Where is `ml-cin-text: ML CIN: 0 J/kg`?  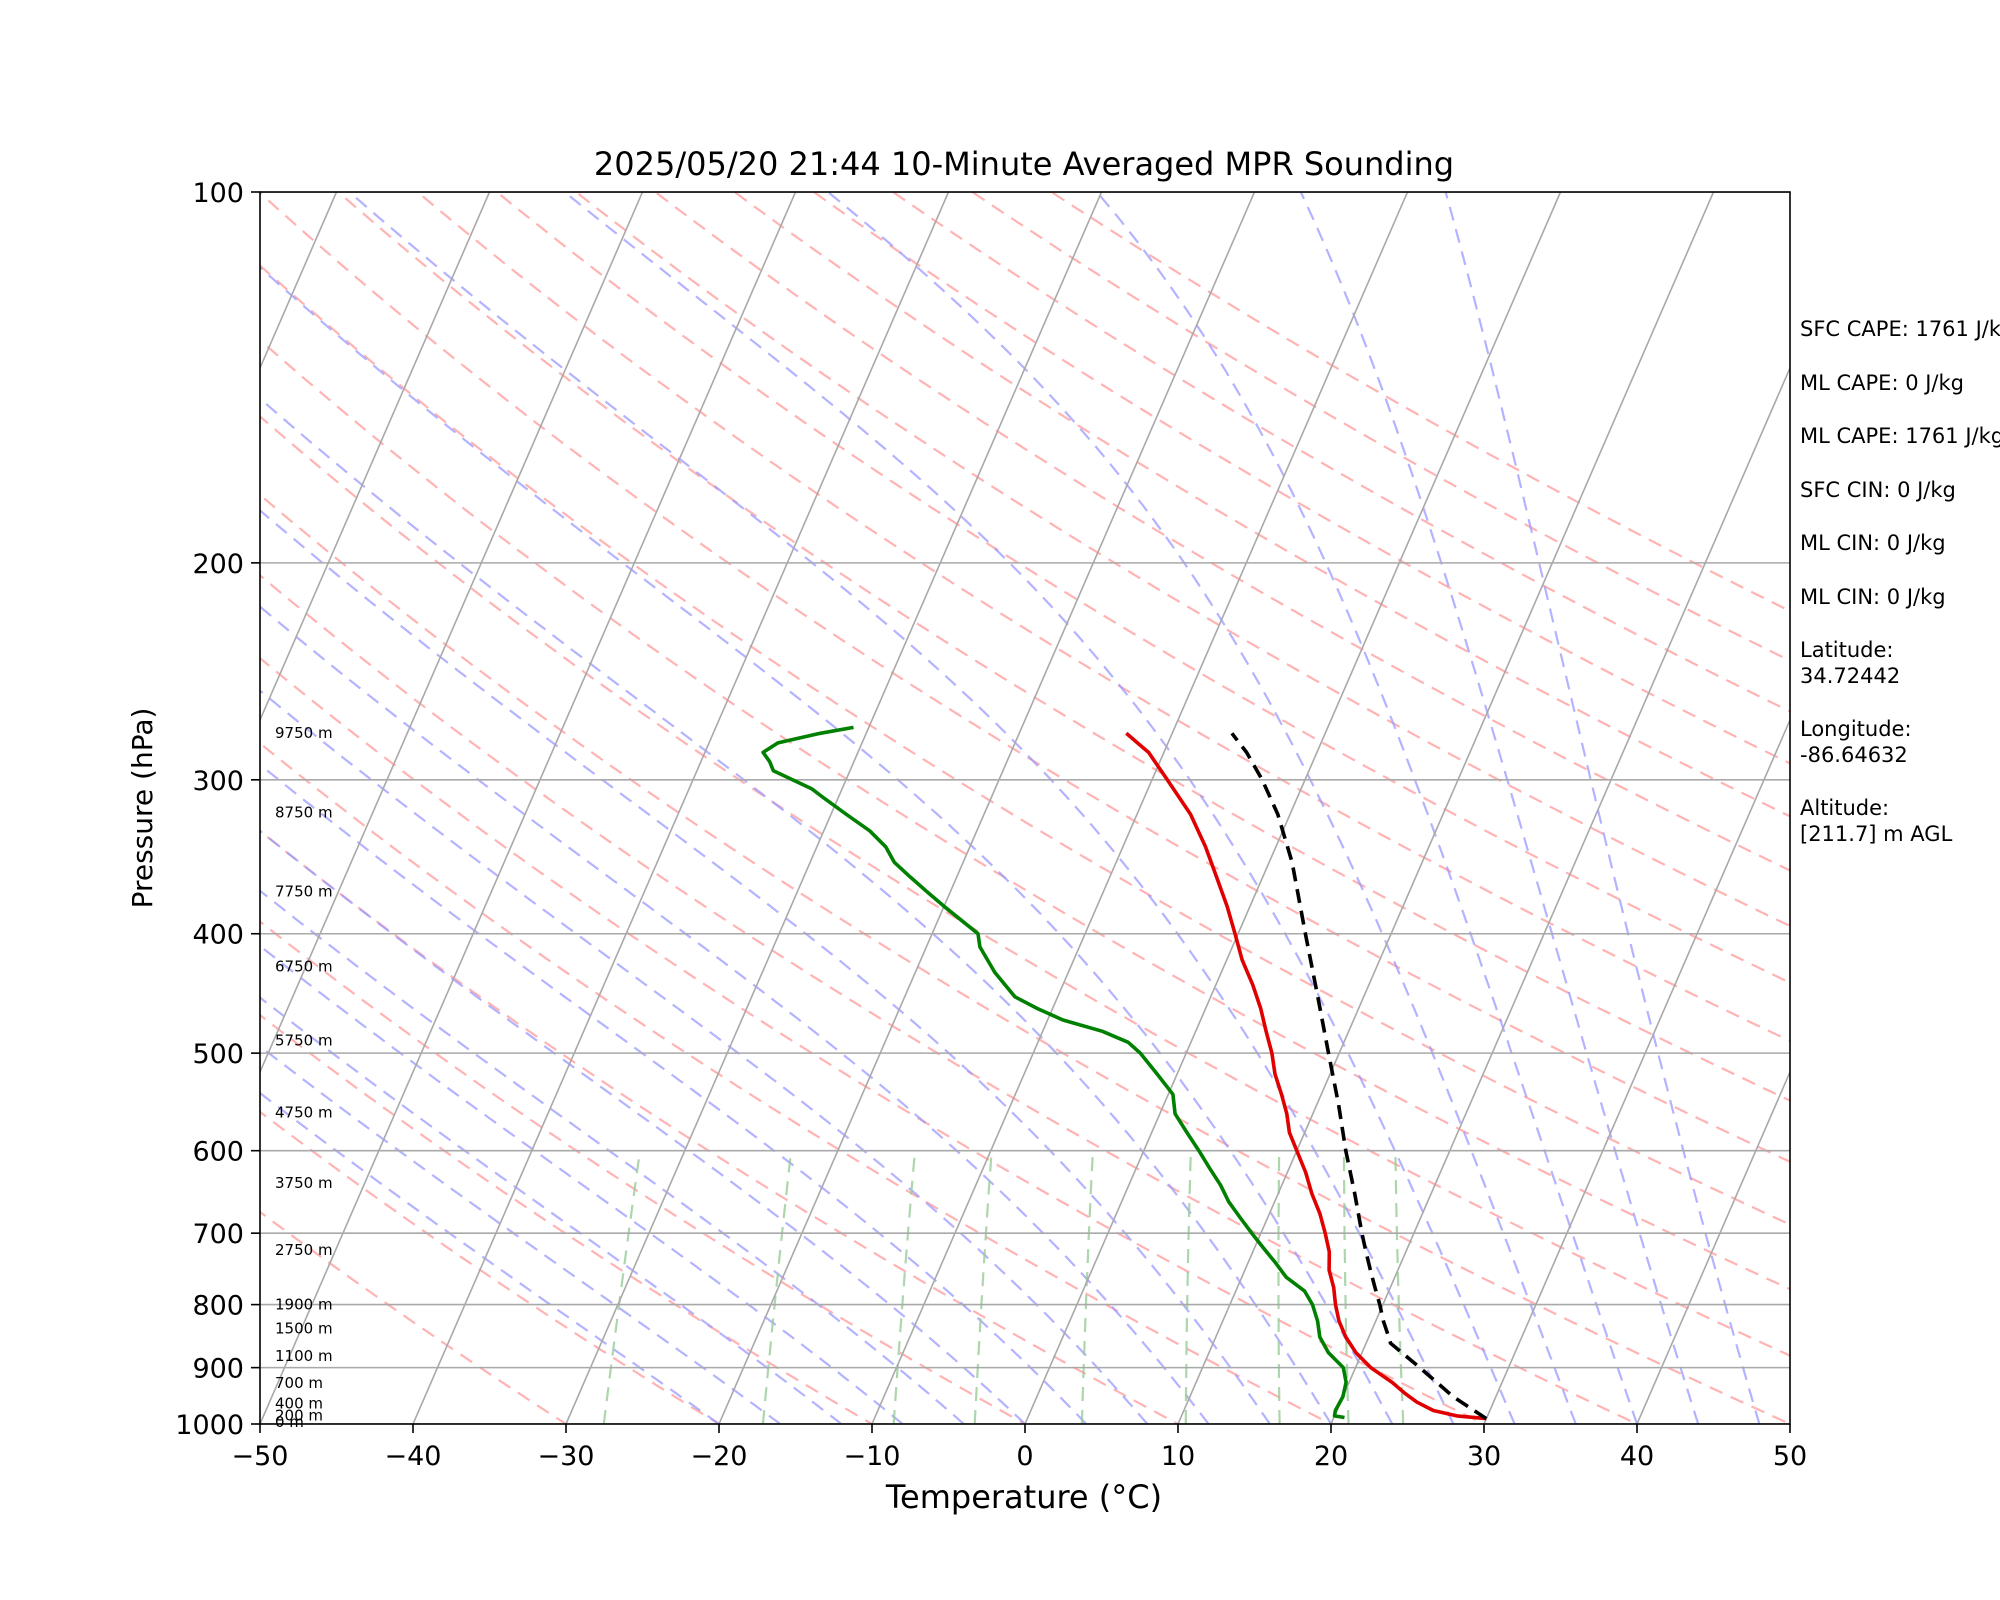 ml-cin-text: ML CIN: 0 J/kg is located at coordinates (1873, 543).